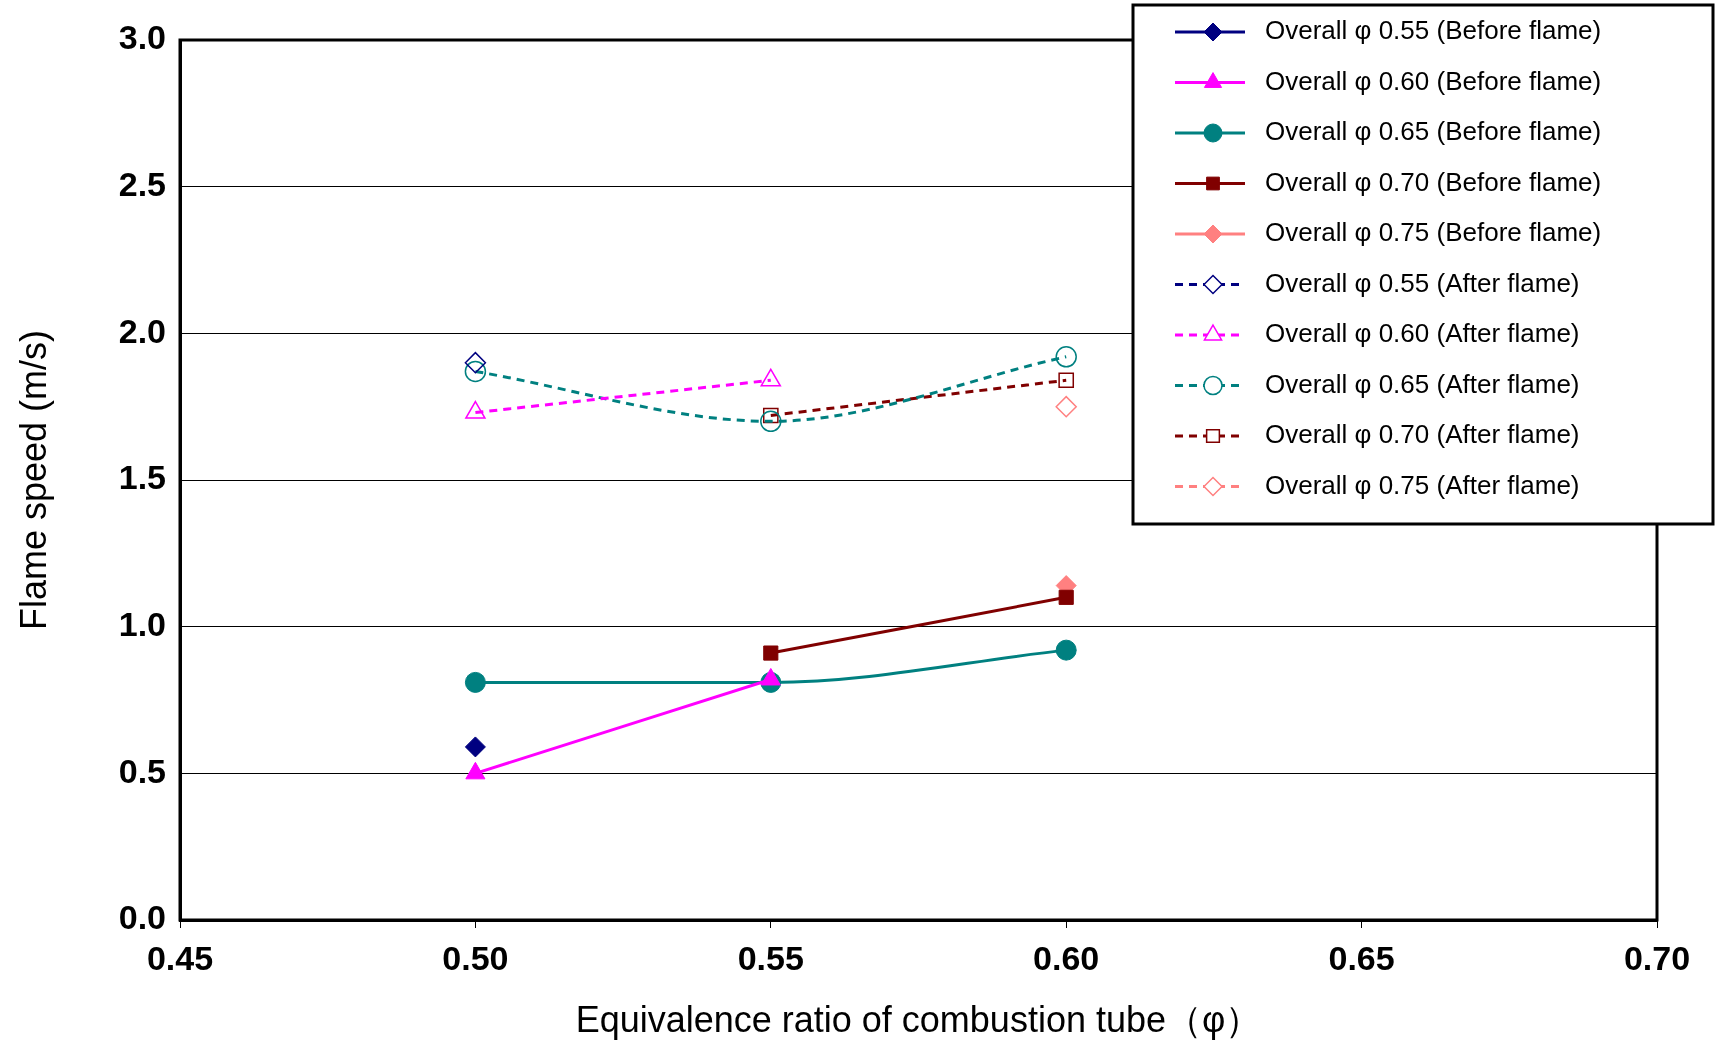  Describe the element at coordinates (1433, 131) in the screenshot. I see `legend-label: Overall φ 0.65 (Before flame)` at that location.